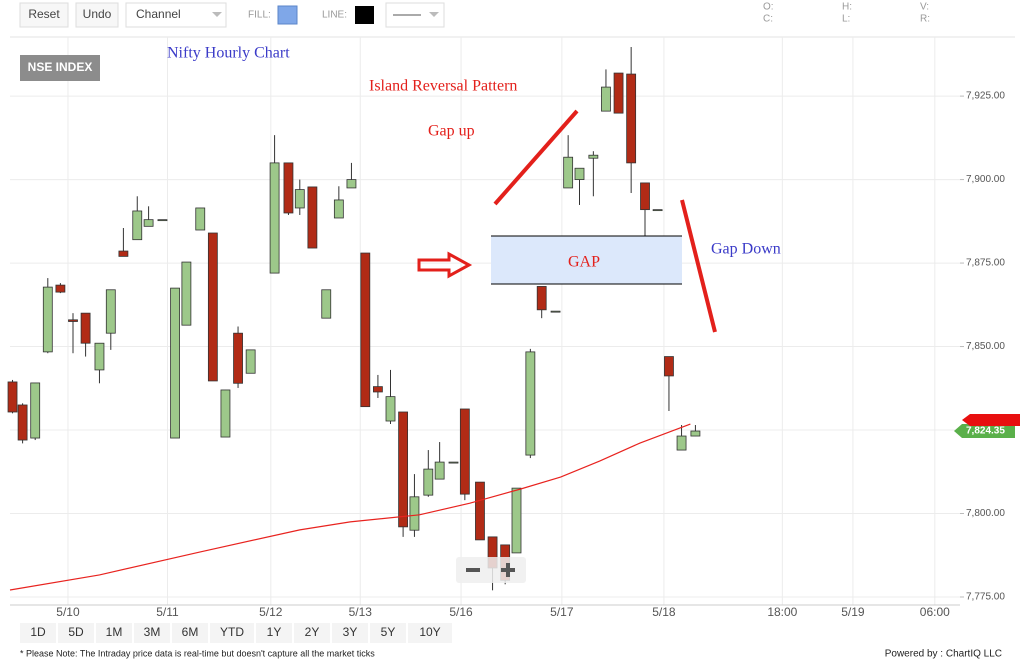 The image size is (1023, 671). What do you see at coordinates (271, 612) in the screenshot?
I see `x-tick-label: 5/12` at bounding box center [271, 612].